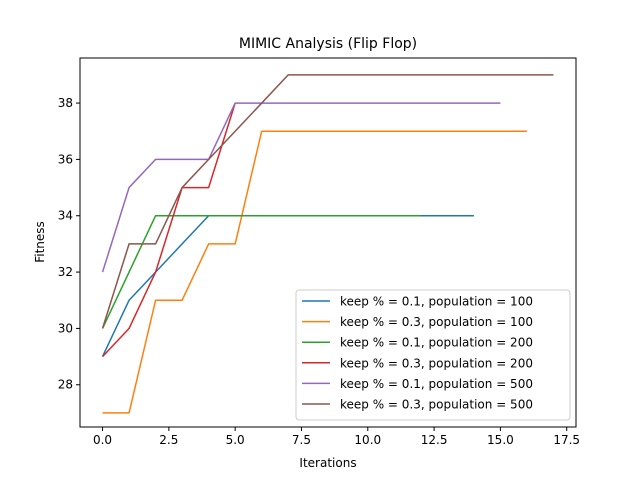 This screenshot has width=640, height=480. Describe the element at coordinates (65, 103) in the screenshot. I see `y-tick-label: 38` at that location.